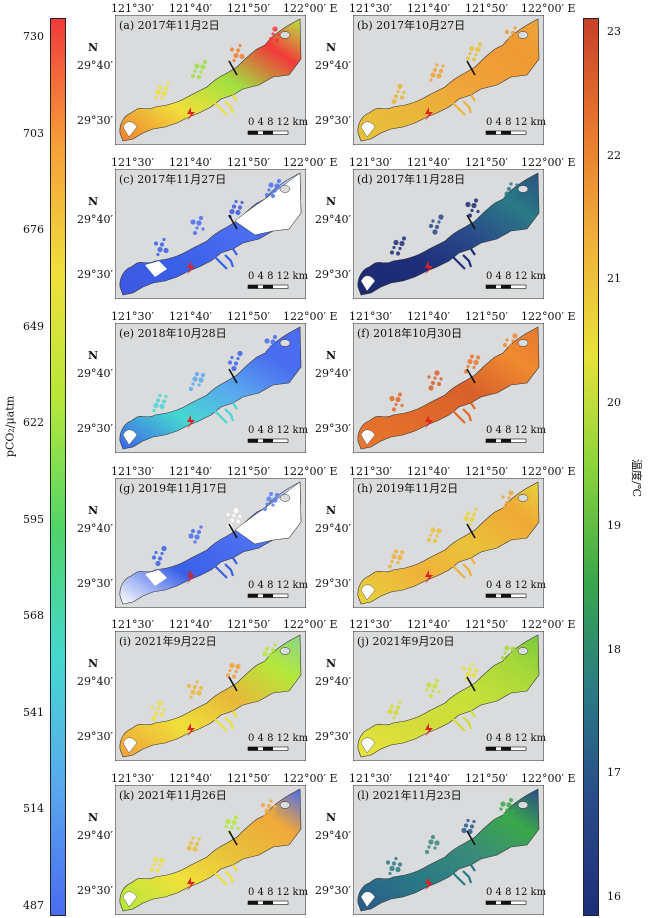  Describe the element at coordinates (33, 905) in the screenshot. I see `pco2-tick-label: 487` at that location.